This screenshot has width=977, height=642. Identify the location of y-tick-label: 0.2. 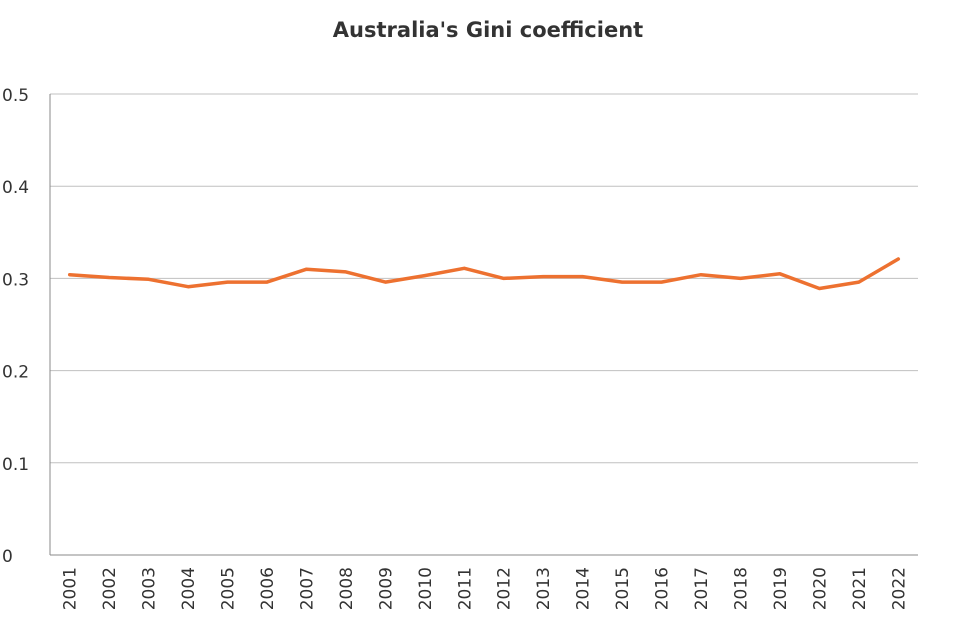
(15, 373).